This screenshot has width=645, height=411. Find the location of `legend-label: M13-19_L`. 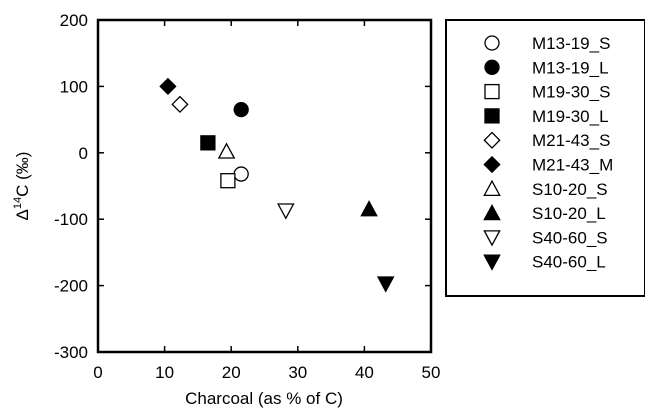

legend-label: M13-19_L is located at coordinates (570, 67).